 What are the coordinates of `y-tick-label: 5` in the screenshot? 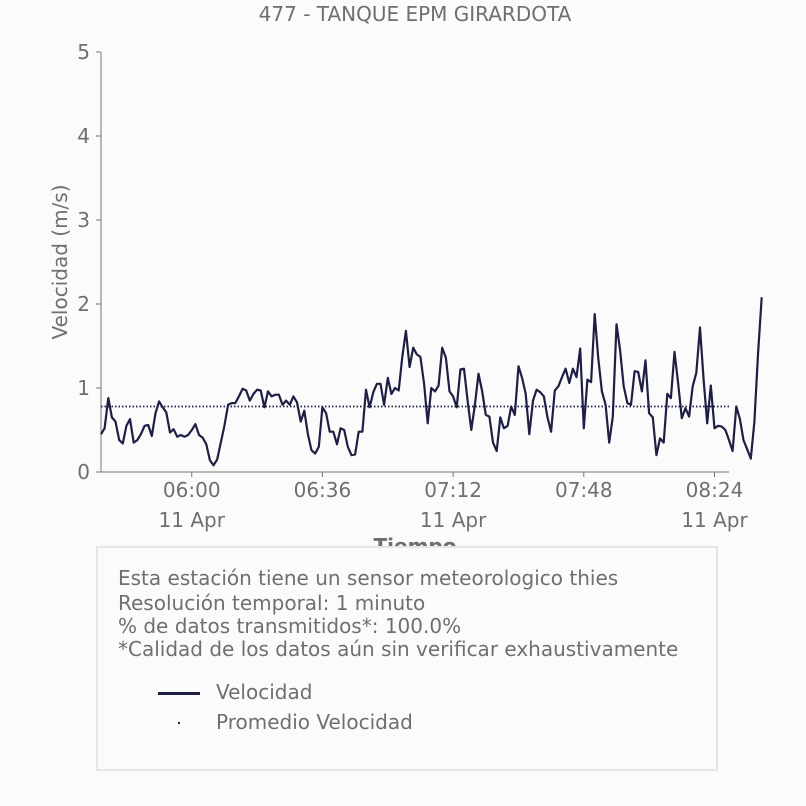 It's located at (83, 52).